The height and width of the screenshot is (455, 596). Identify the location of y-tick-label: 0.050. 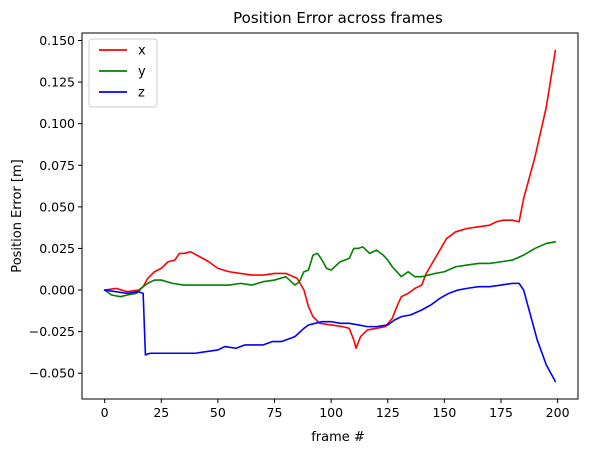
(57, 206).